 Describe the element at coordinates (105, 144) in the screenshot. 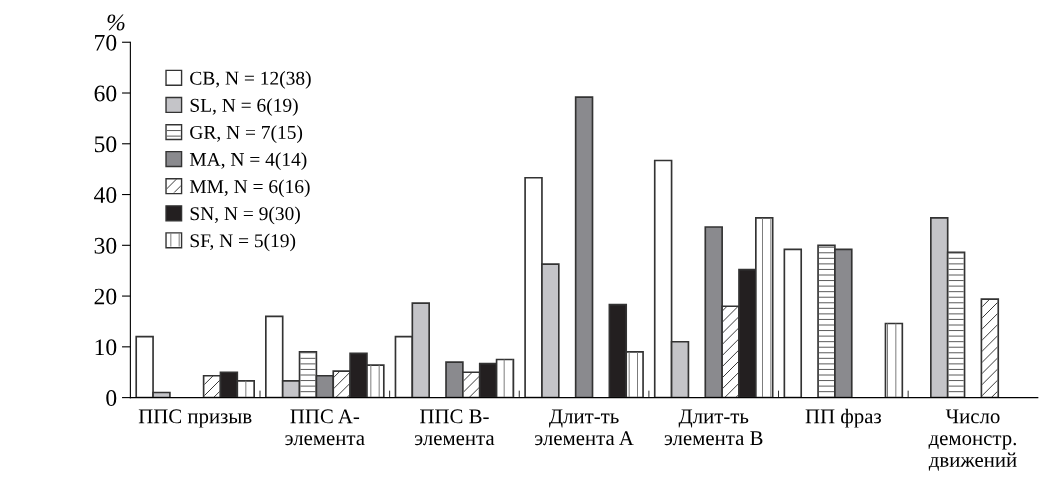

I see `y-tick-label: 50` at that location.